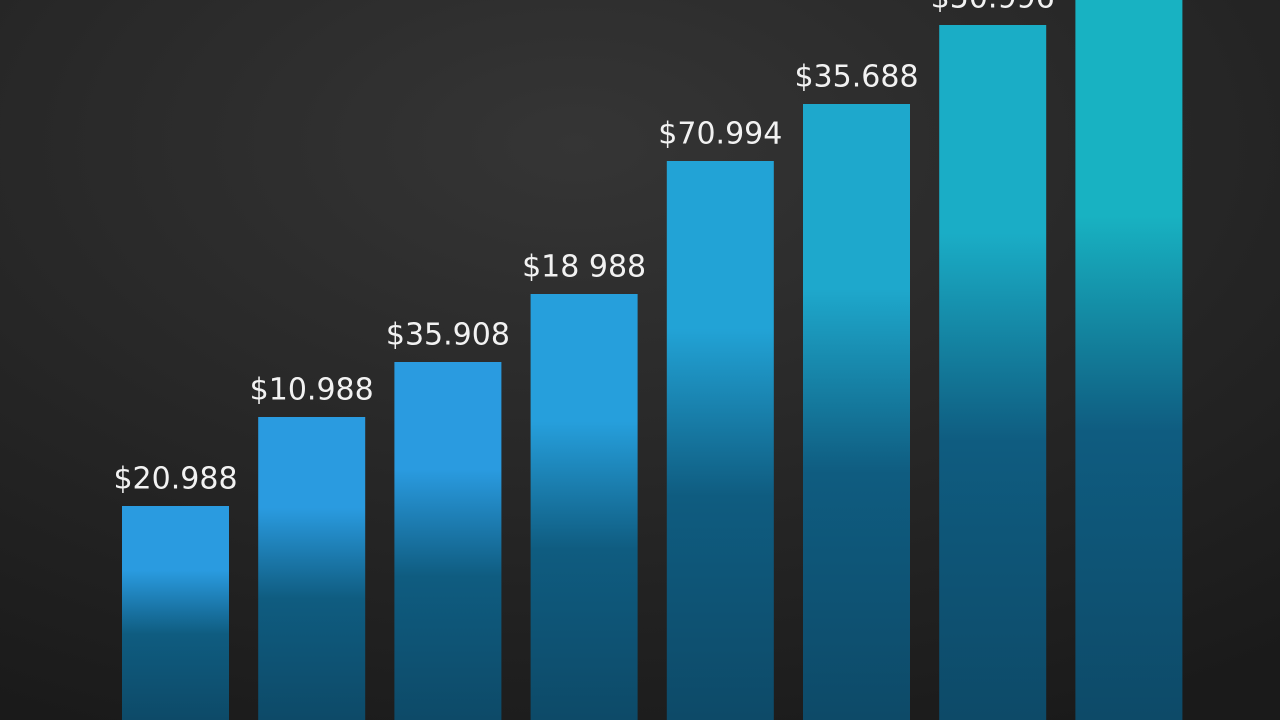  What do you see at coordinates (584, 267) in the screenshot?
I see `bar-label: $18 988` at bounding box center [584, 267].